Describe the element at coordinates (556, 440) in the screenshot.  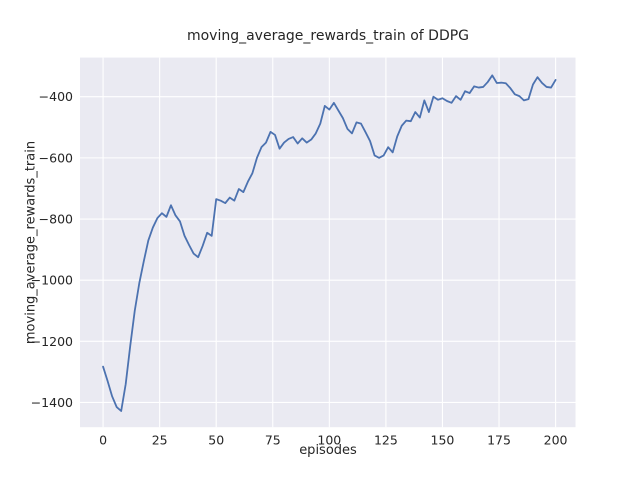
I see `x-tick-label: 200` at that location.